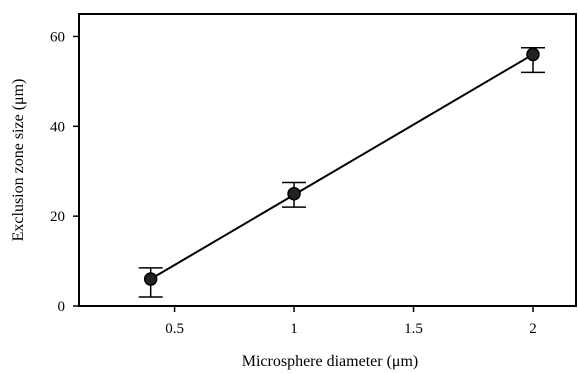 The image size is (579, 373). Describe the element at coordinates (294, 329) in the screenshot. I see `x-tick-label: 1` at that location.